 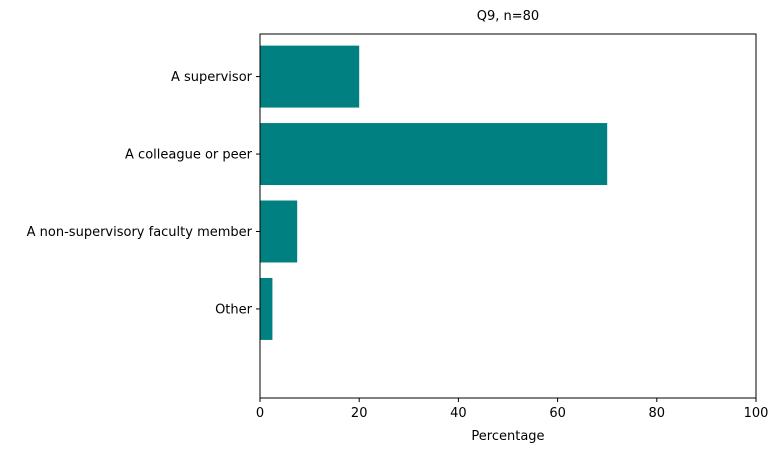 I want to click on y-tick-label: A supervisor, so click(x=212, y=77).